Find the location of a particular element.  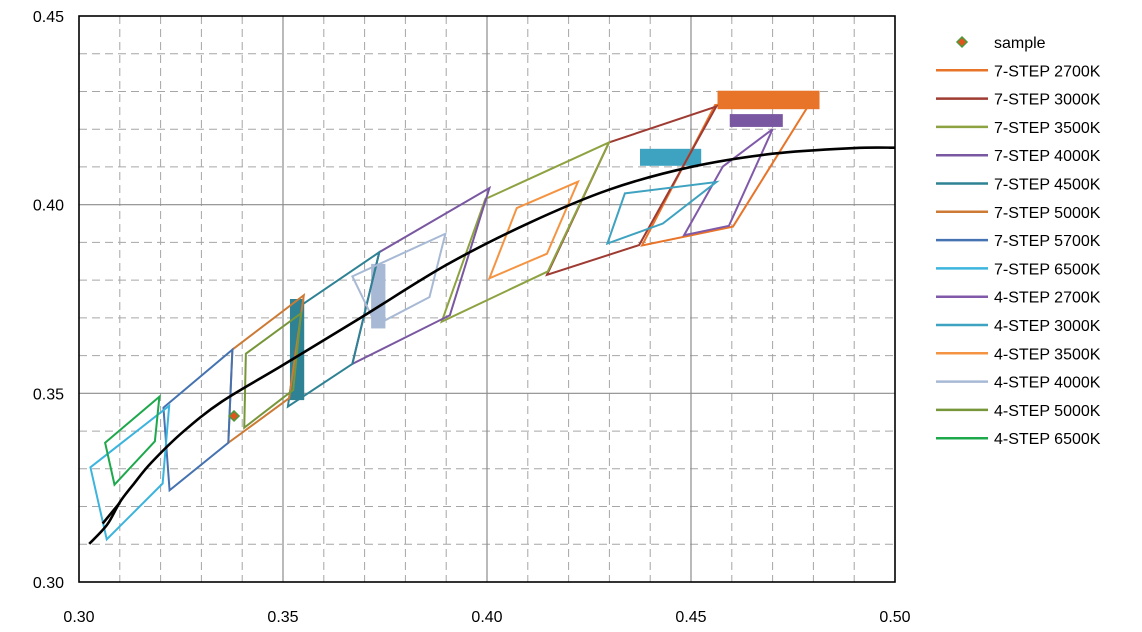

legend-label: 7-STEP 4500K is located at coordinates (1047, 185).